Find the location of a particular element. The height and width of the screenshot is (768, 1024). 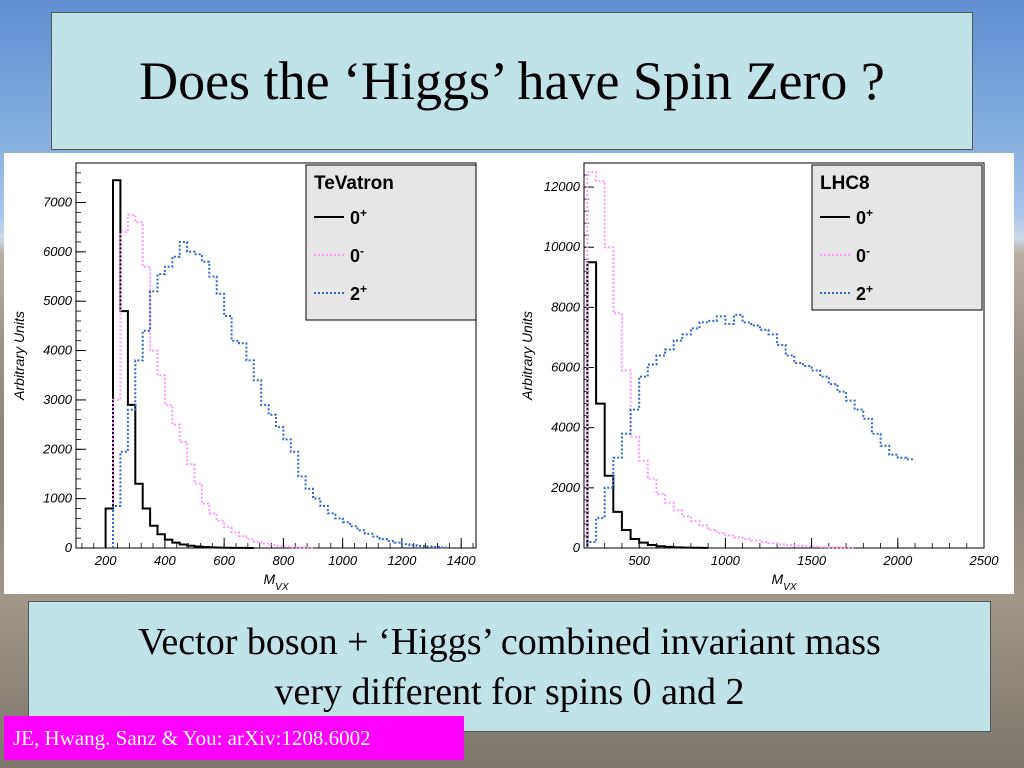

x-tick-label: 2500 is located at coordinates (984, 560).